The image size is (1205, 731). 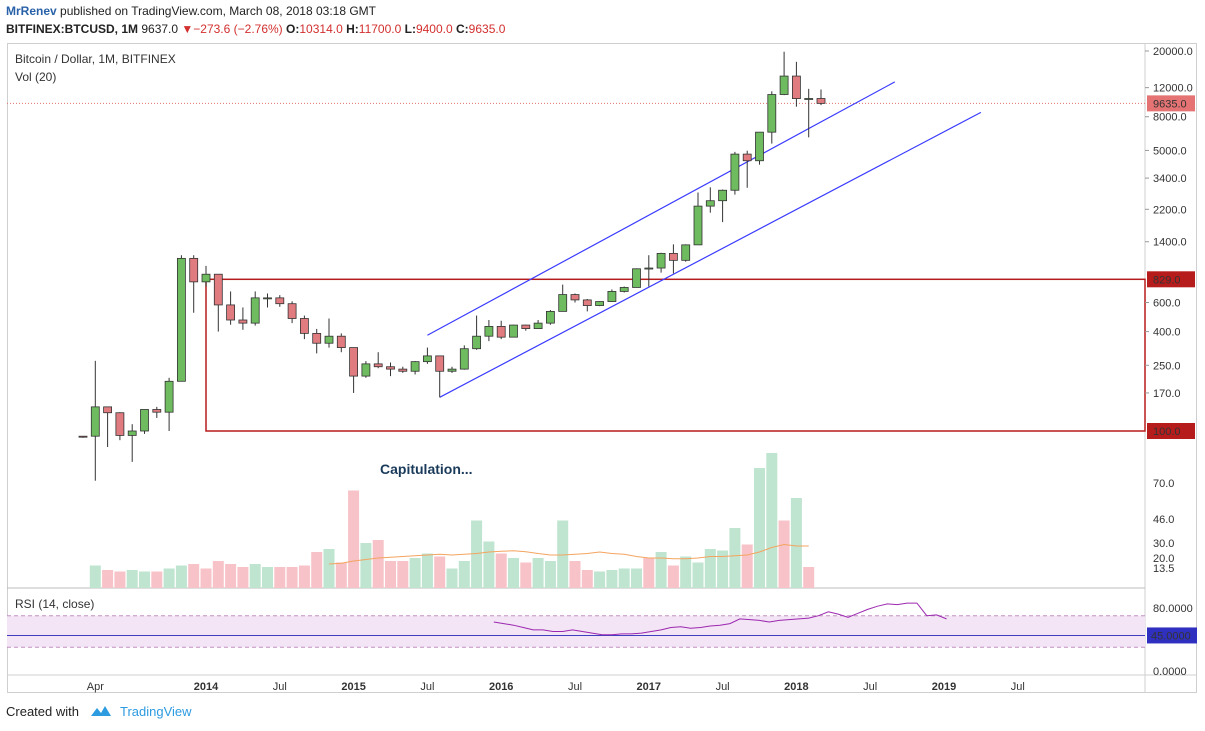 I want to click on author-link: MrRenev, so click(x=31, y=11).